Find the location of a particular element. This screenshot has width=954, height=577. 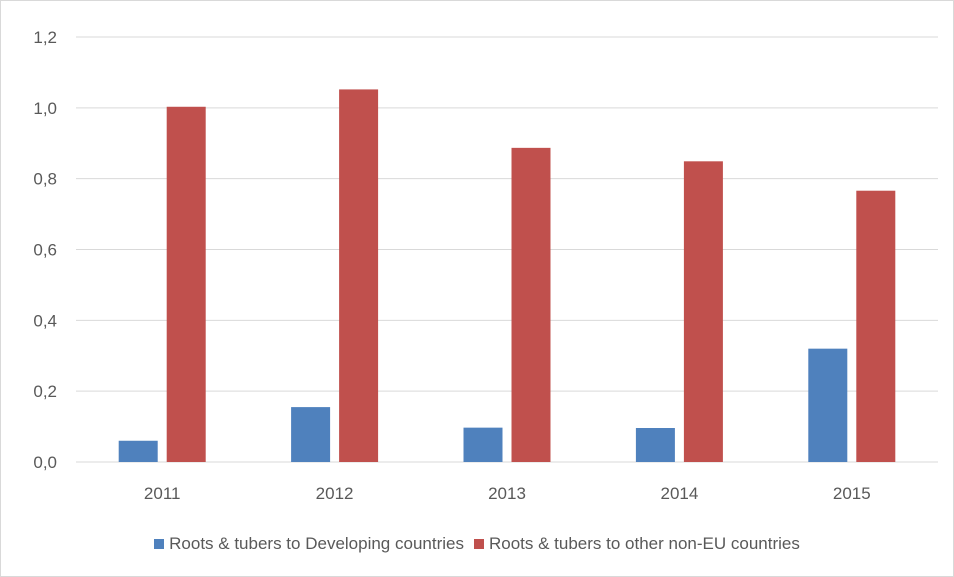

bar-developing-2013 is located at coordinates (483, 444).